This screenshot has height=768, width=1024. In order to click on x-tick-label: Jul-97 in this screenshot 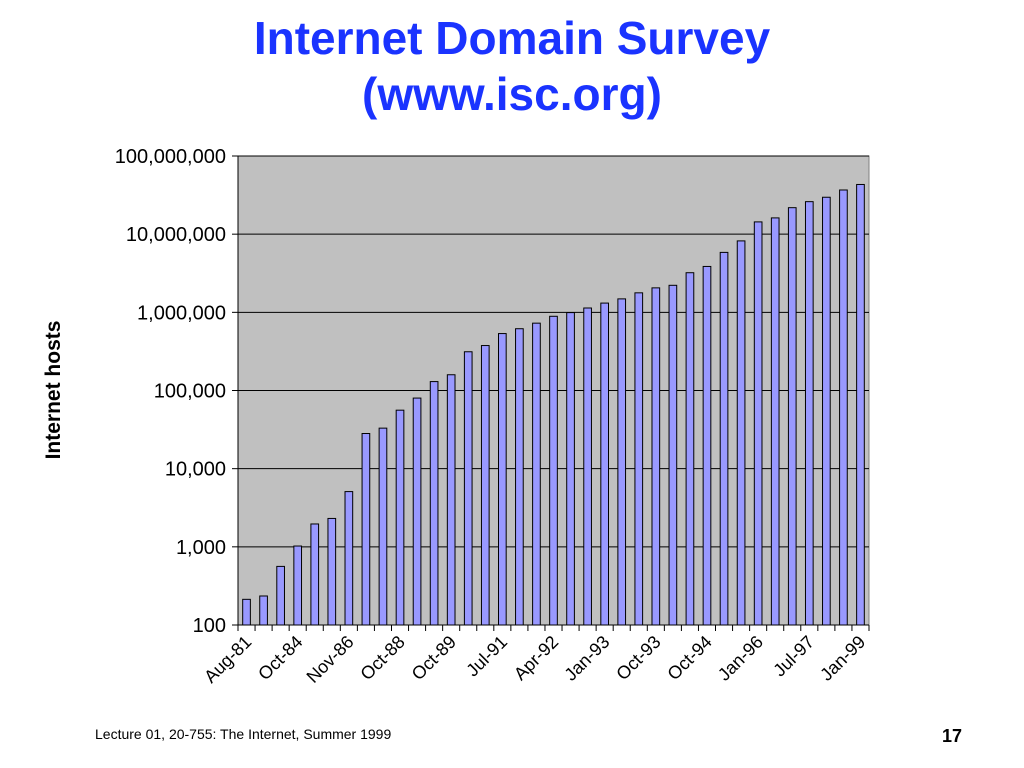, I will do `click(793, 656)`.